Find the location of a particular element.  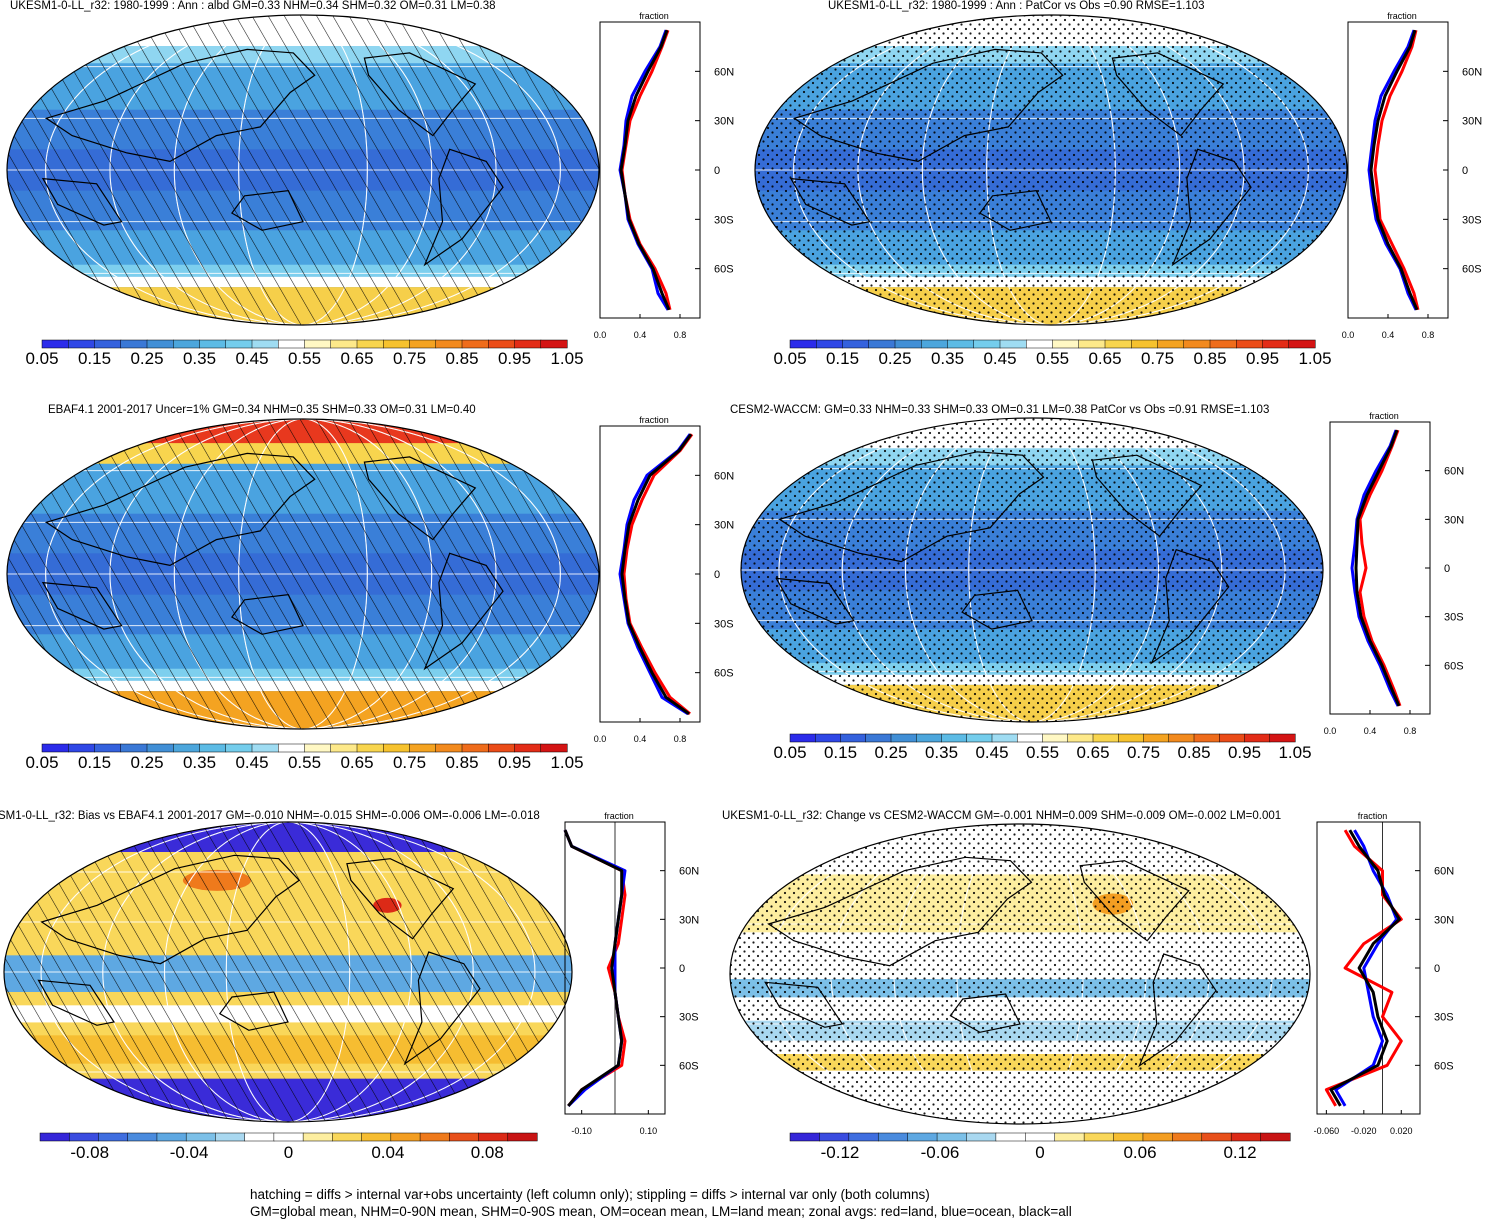

colorbar-tick-label: -0.08 is located at coordinates (89, 1152).